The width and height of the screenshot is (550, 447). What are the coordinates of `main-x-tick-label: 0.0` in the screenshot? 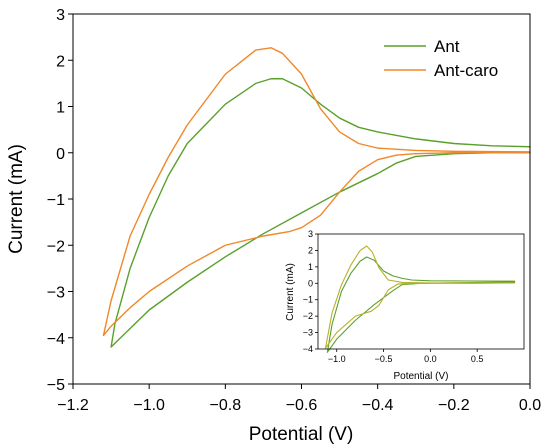 It's located at (530, 405).